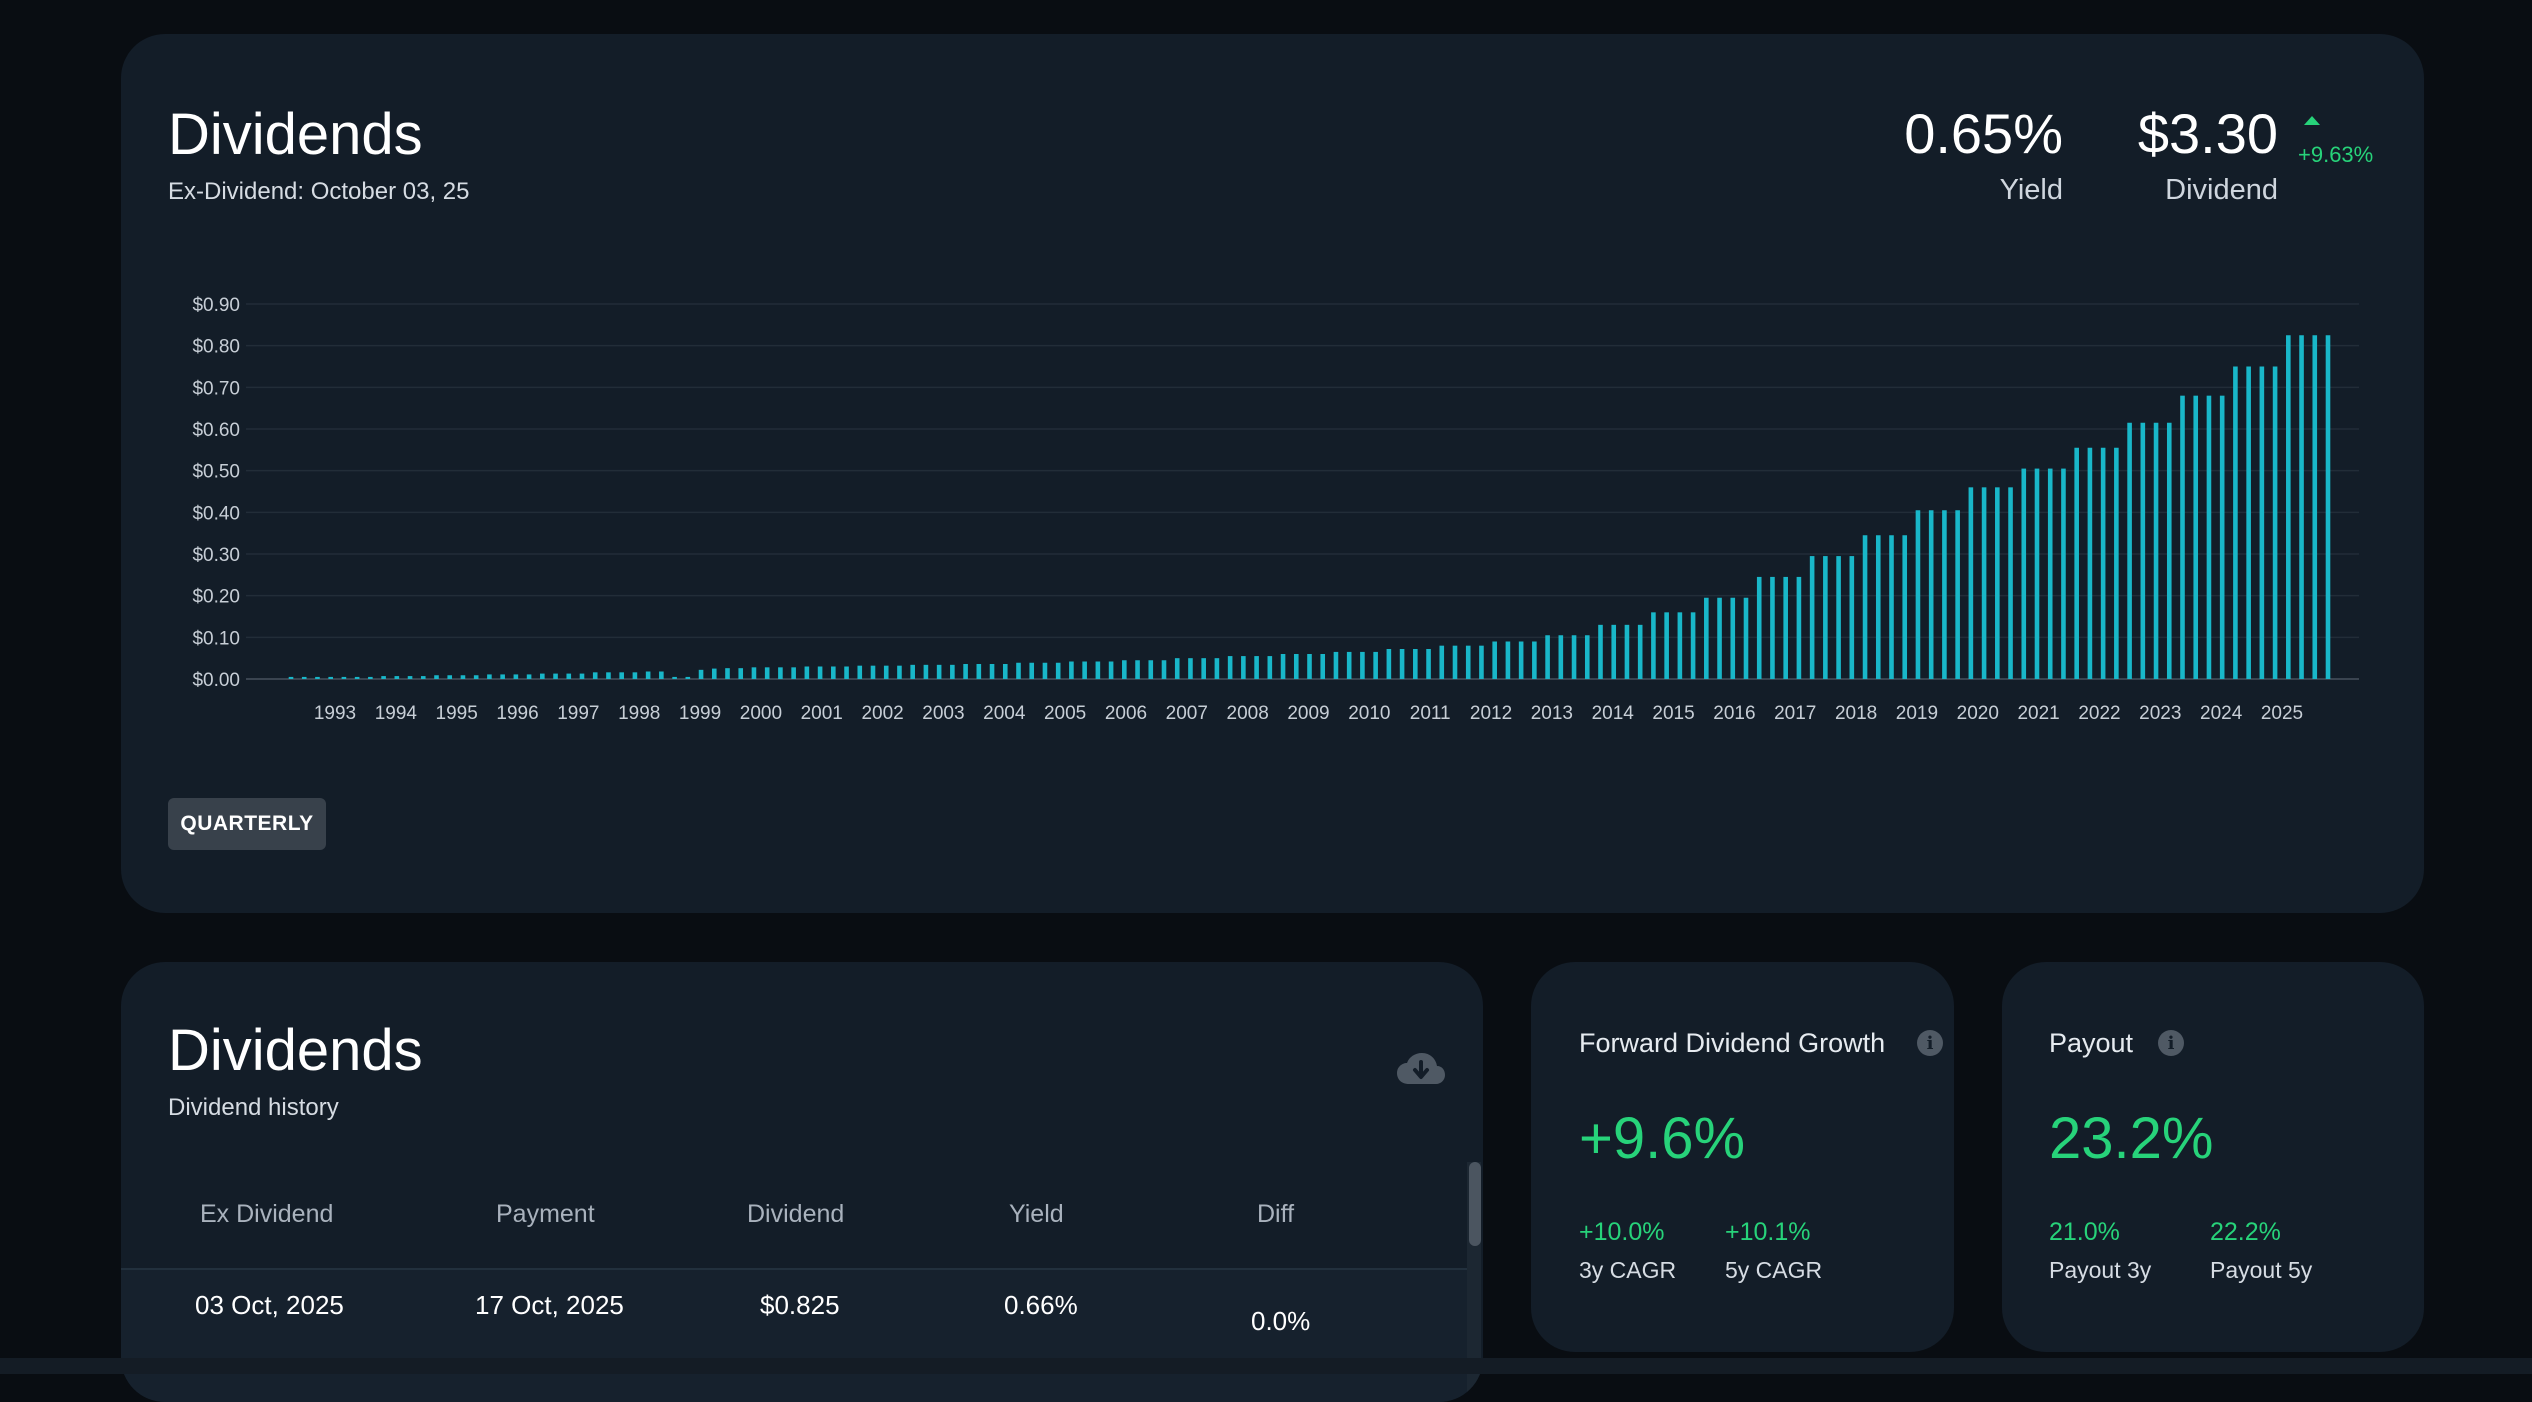 The width and height of the screenshot is (2532, 1402). What do you see at coordinates (545, 1214) in the screenshot?
I see `col-payment: Payment` at bounding box center [545, 1214].